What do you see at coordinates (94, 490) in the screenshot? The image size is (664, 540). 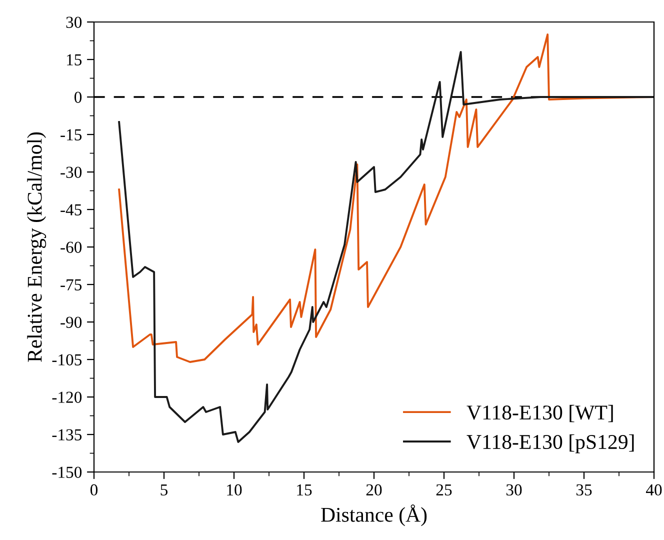 I see `x-tick-label: 0` at bounding box center [94, 490].